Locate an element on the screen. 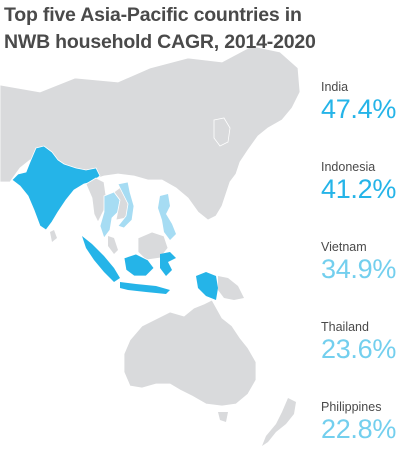 This screenshot has width=409, height=463. cagr-value: 34.9% is located at coordinates (359, 269).